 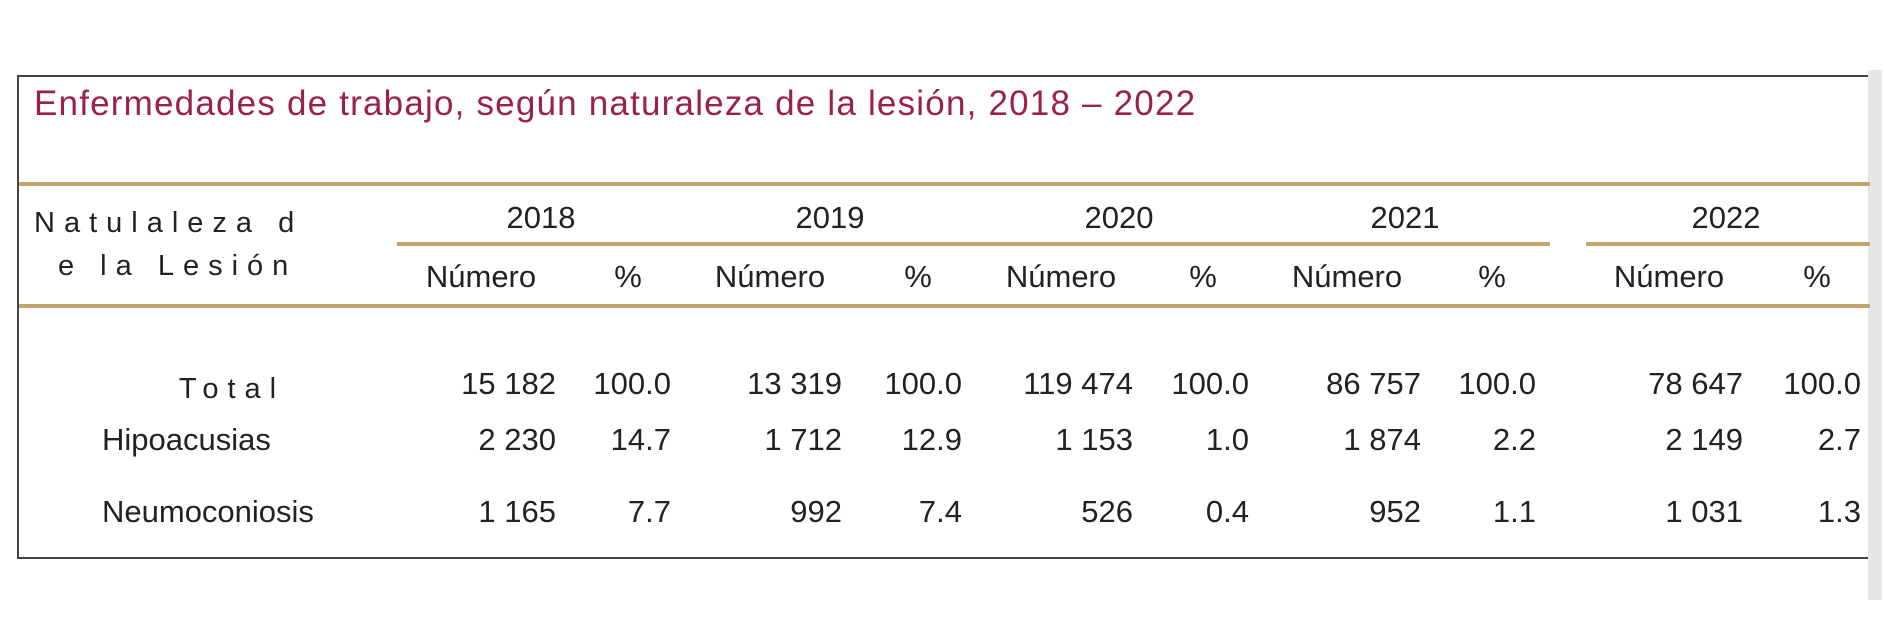 What do you see at coordinates (931, 439) in the screenshot?
I see `cell-percent: 12.9` at bounding box center [931, 439].